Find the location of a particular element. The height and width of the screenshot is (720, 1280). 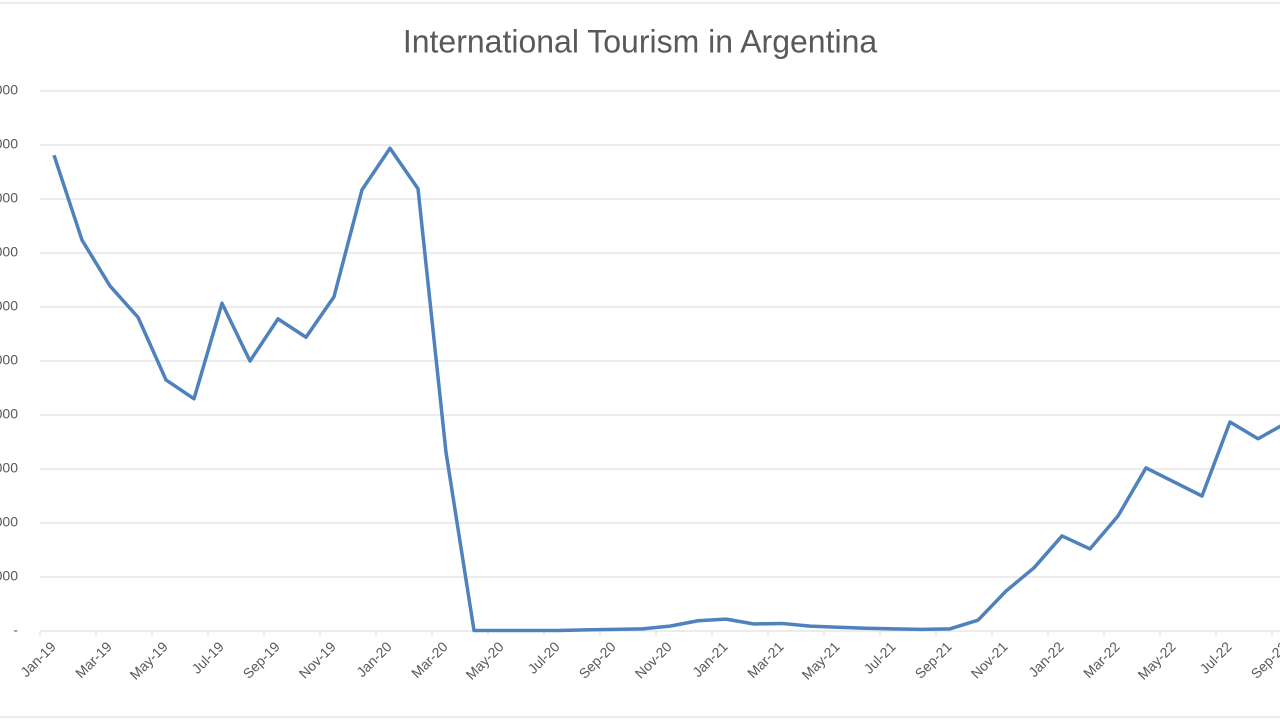

y-tick-label: 400,000 is located at coordinates (9, 414).